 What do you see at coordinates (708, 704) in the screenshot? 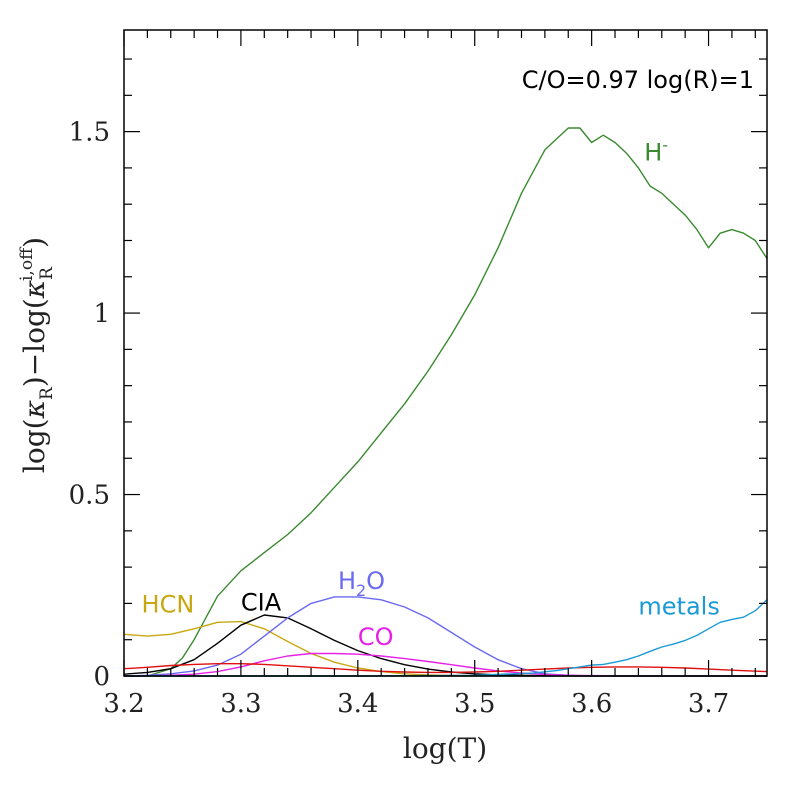
I see `x-tick-label: 3.7` at bounding box center [708, 704].